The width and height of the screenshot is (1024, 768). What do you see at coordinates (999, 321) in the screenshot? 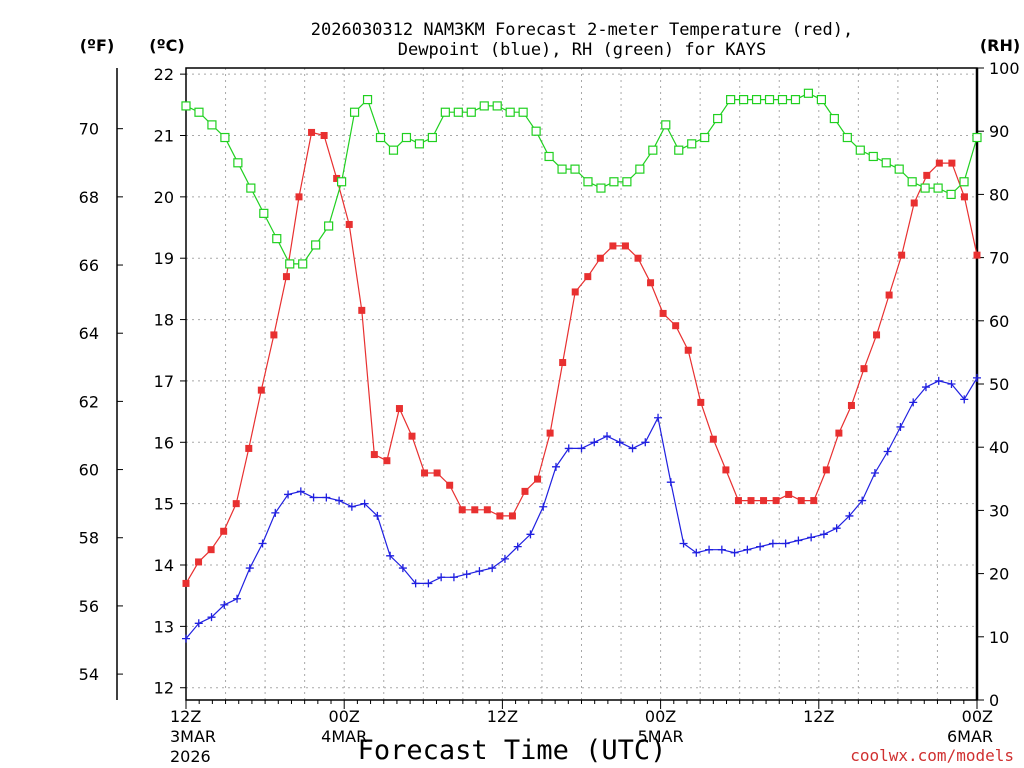
I see `rh-tick-label: 60` at bounding box center [999, 321].